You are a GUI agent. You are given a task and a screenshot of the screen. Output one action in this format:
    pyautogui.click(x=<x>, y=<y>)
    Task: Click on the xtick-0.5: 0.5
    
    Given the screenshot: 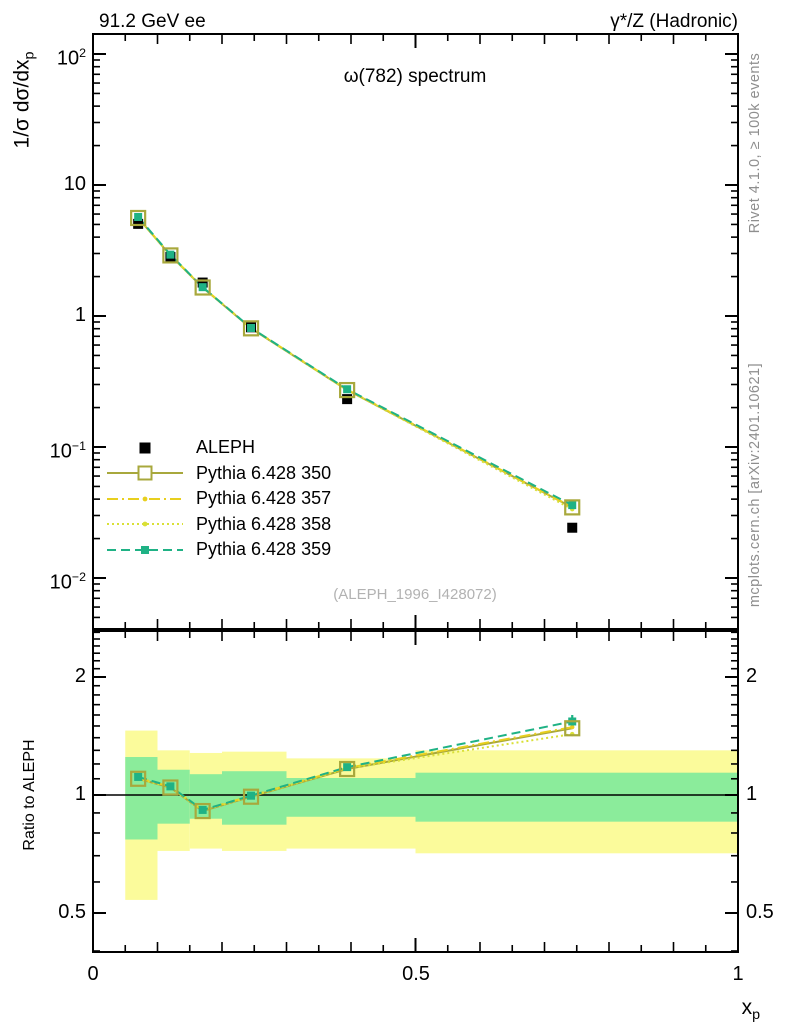 What is the action you would take?
    pyautogui.click(x=416, y=974)
    